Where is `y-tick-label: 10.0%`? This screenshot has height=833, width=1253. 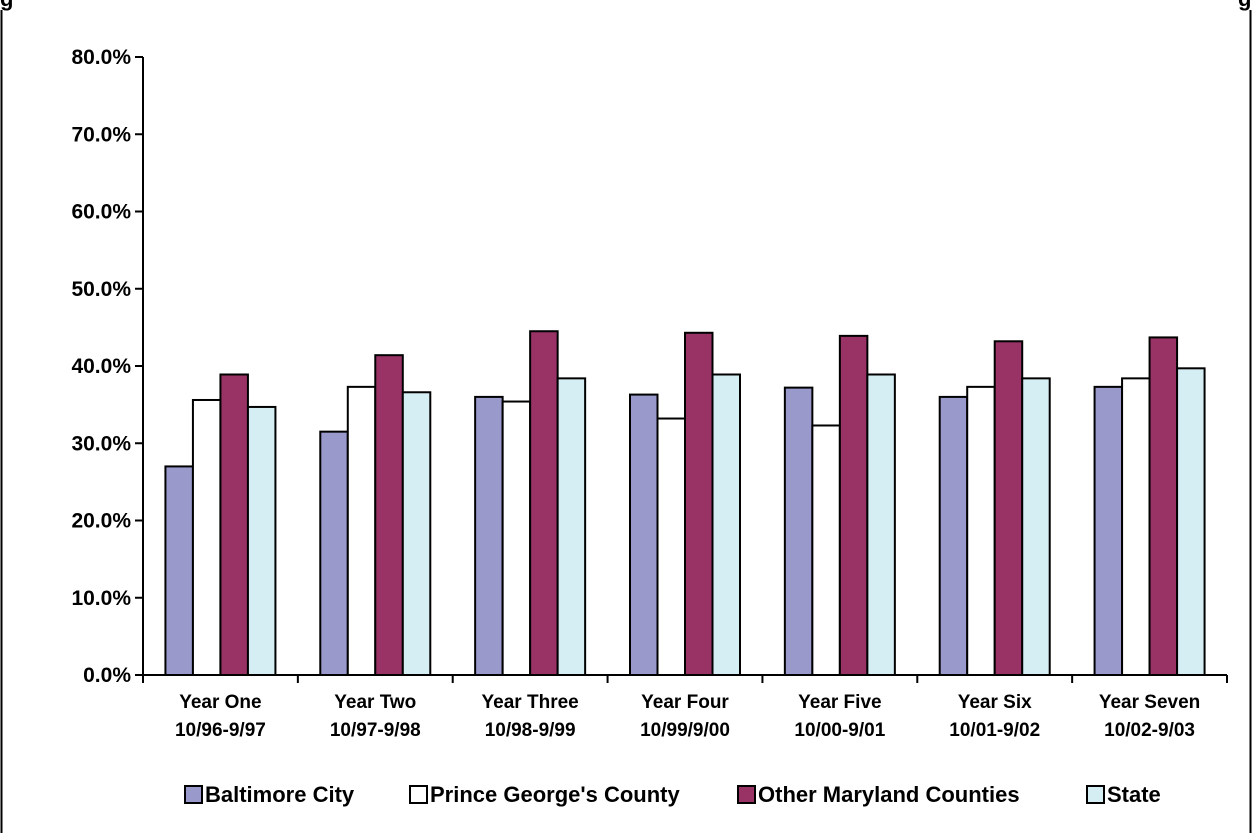 y-tick-label: 10.0% is located at coordinates (101, 598).